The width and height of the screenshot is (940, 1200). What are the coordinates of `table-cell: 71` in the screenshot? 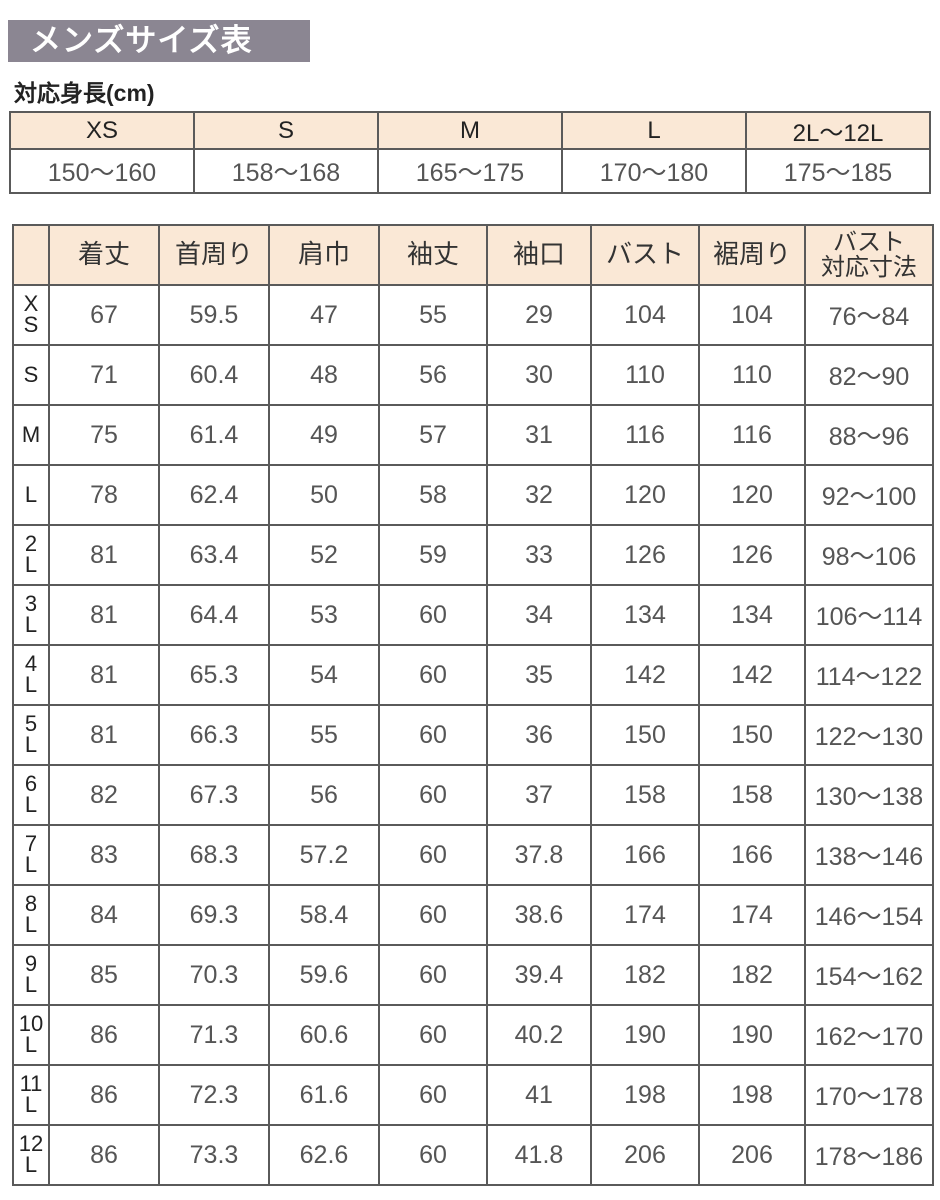 It's located at (104, 375).